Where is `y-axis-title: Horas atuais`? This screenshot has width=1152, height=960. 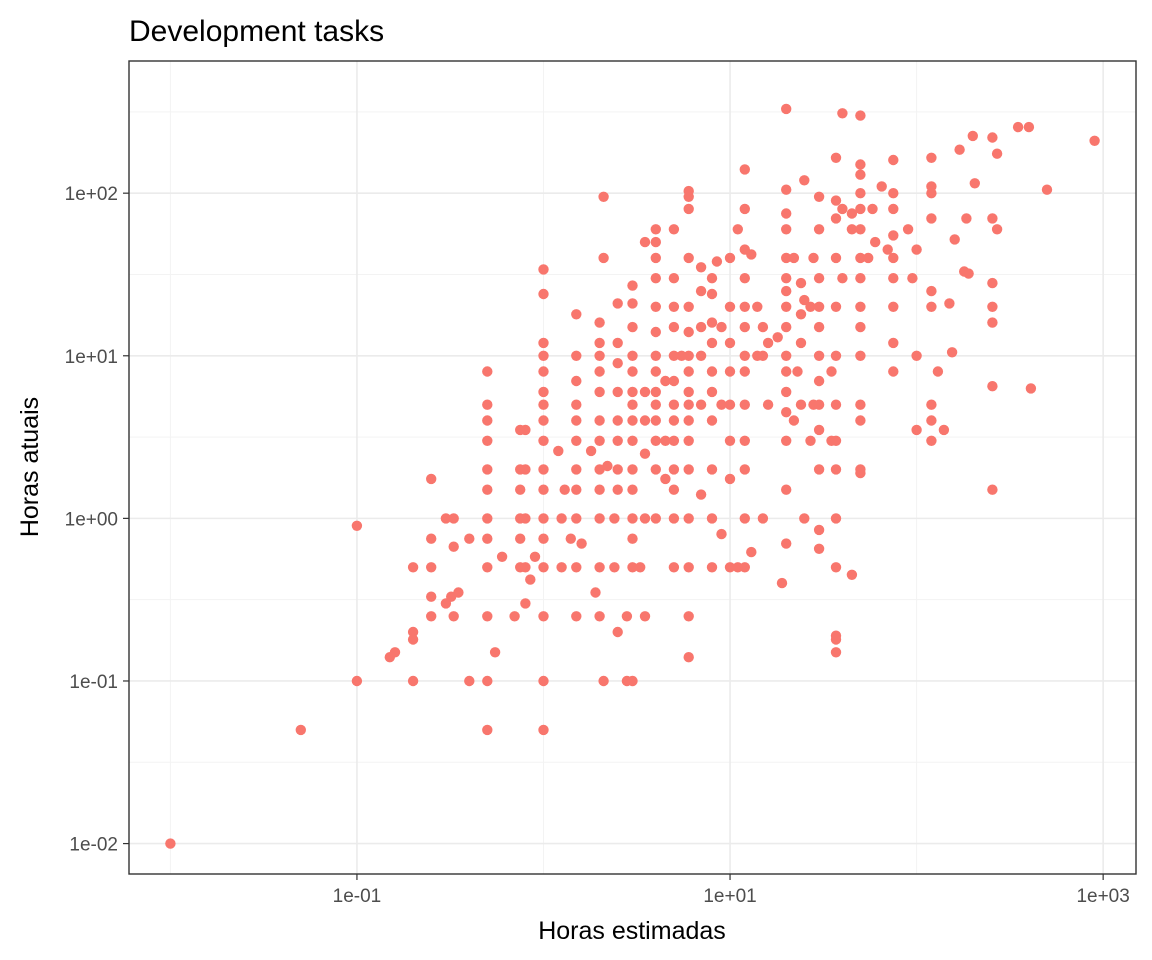 y-axis-title: Horas atuais is located at coordinates (30, 467).